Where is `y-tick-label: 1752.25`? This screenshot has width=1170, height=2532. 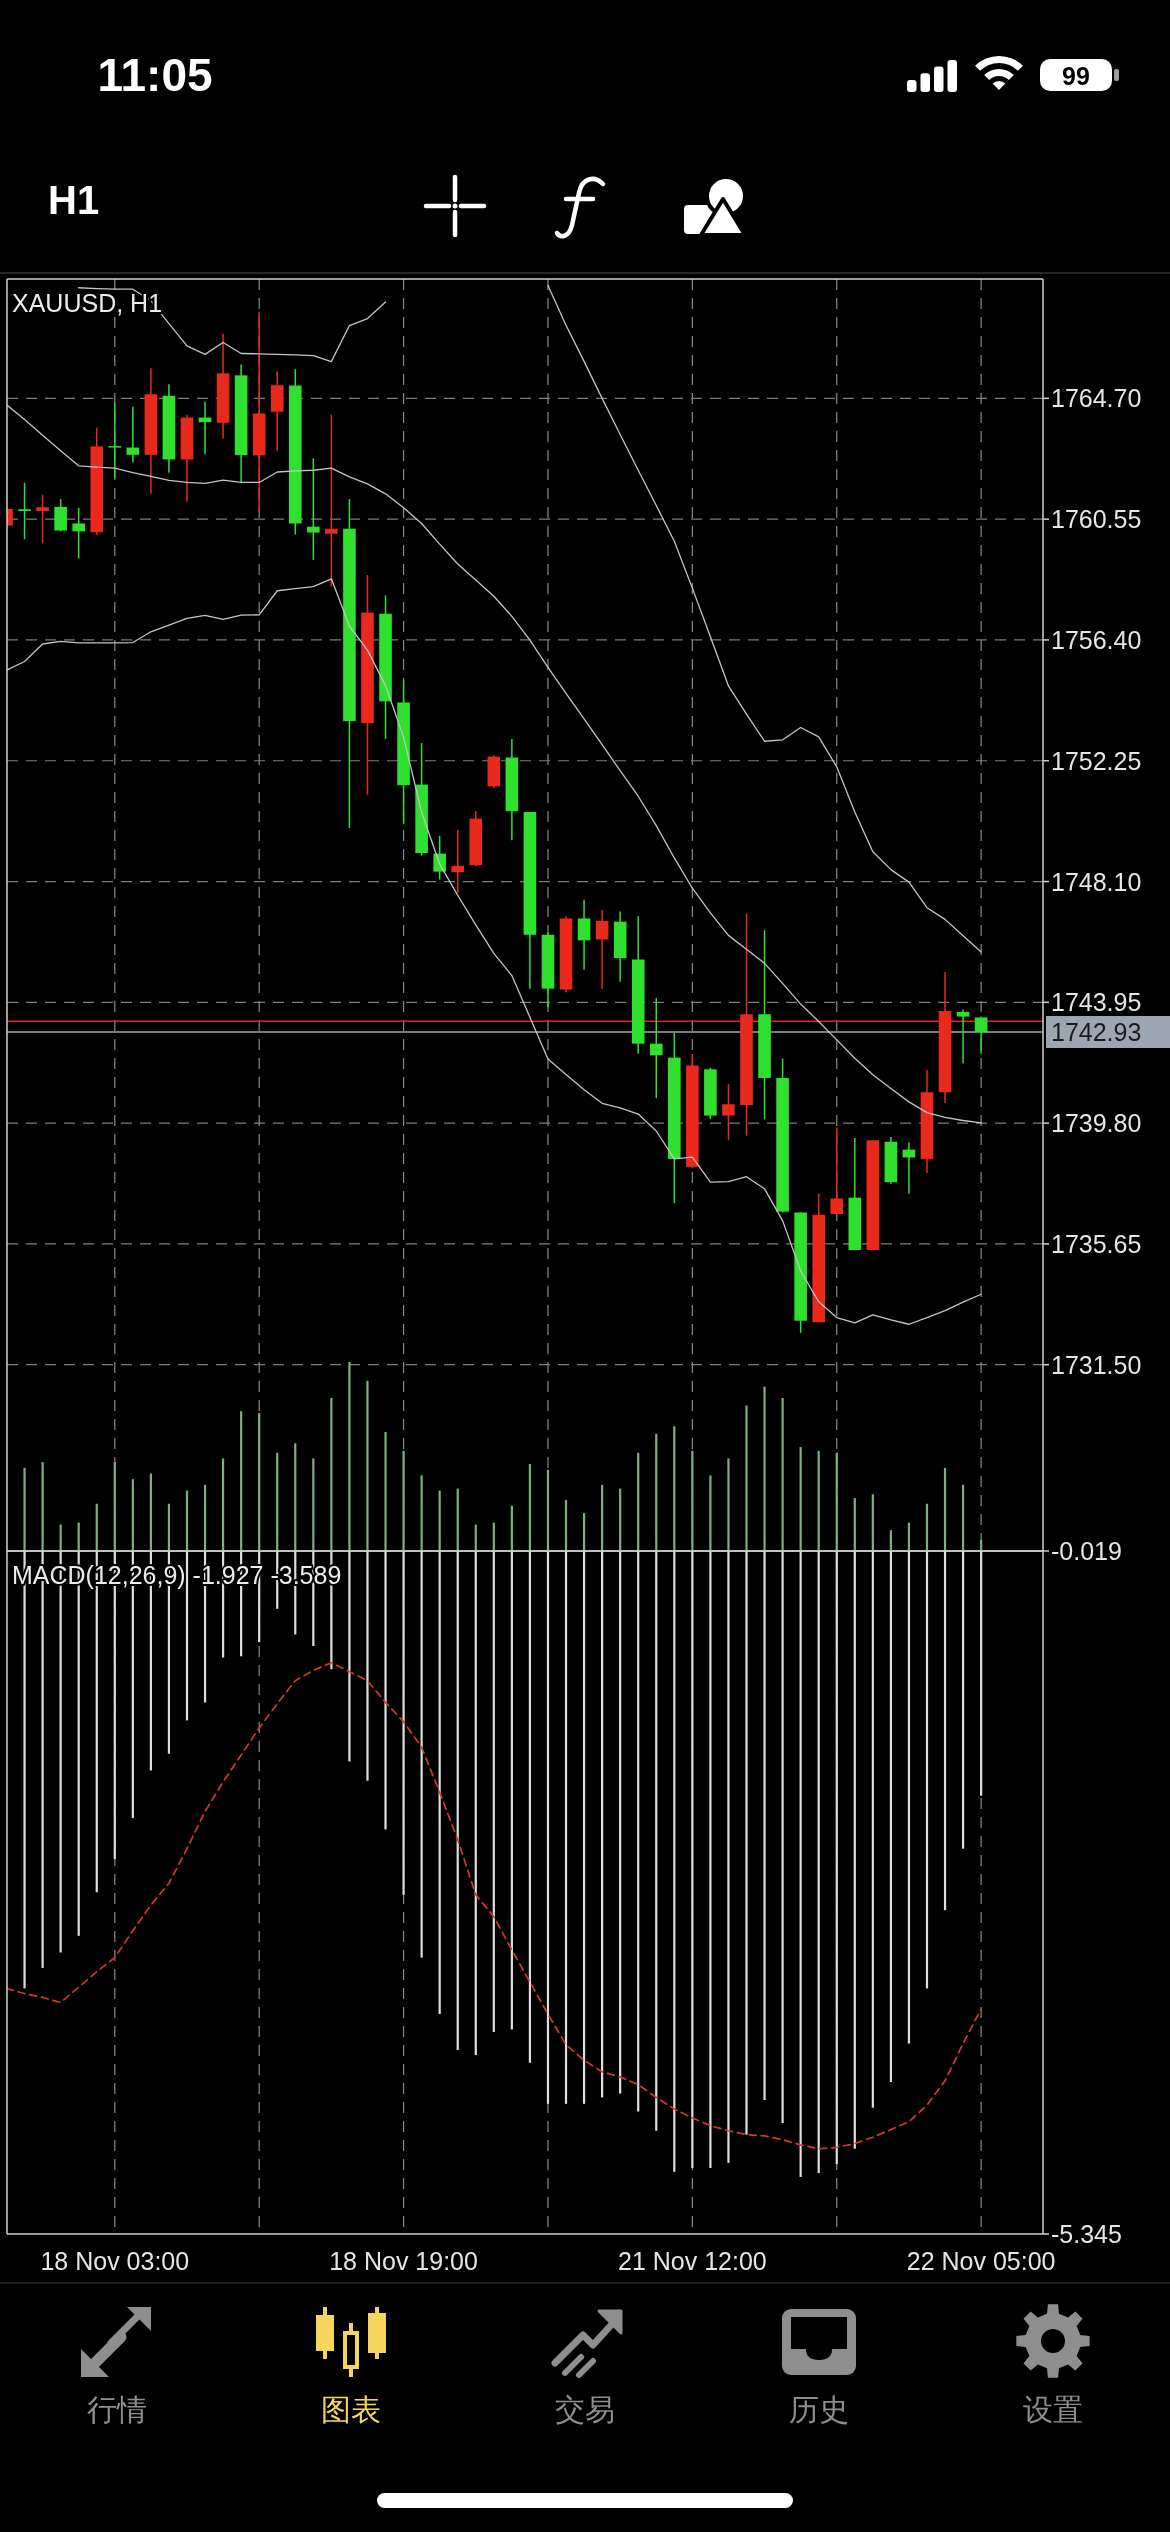 y-tick-label: 1752.25 is located at coordinates (1096, 760).